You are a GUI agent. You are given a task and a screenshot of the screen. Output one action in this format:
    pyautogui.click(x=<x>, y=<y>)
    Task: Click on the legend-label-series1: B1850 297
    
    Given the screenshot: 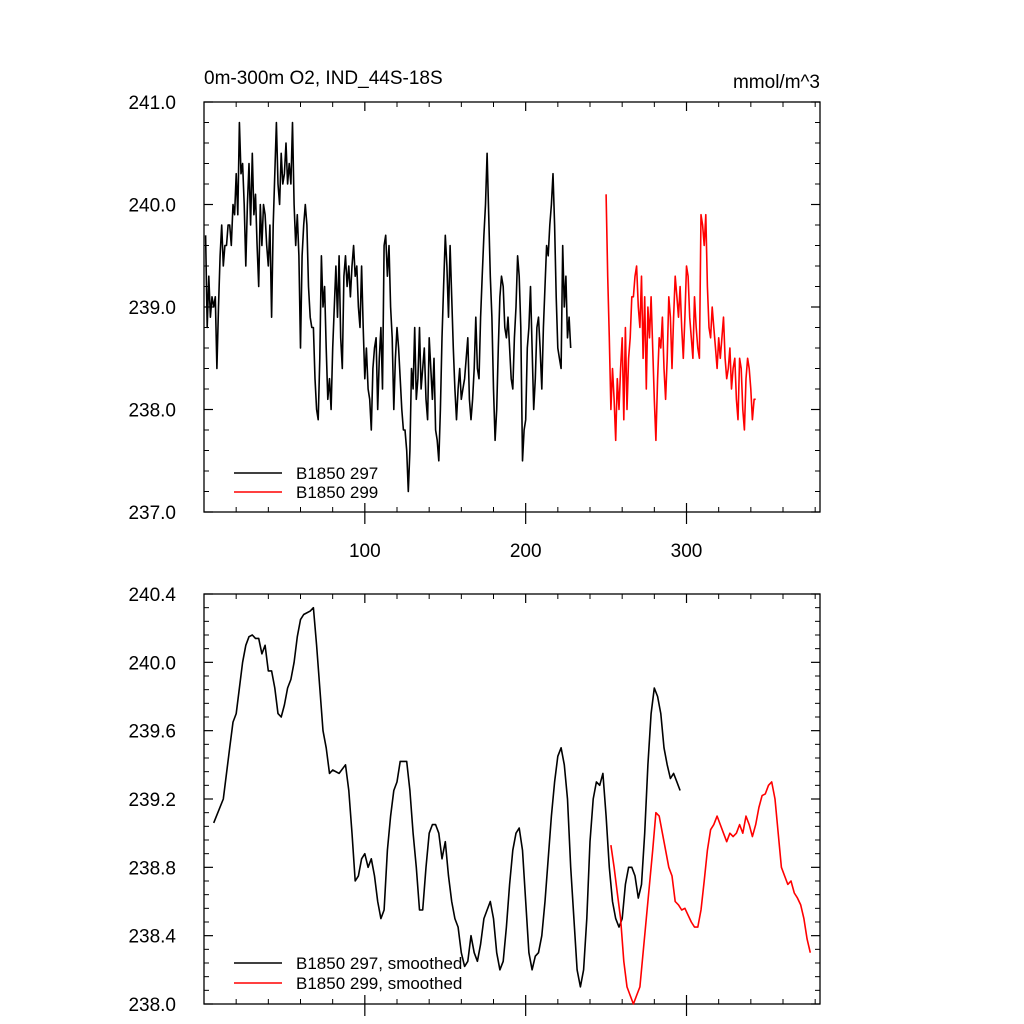 What is the action you would take?
    pyautogui.click(x=337, y=473)
    